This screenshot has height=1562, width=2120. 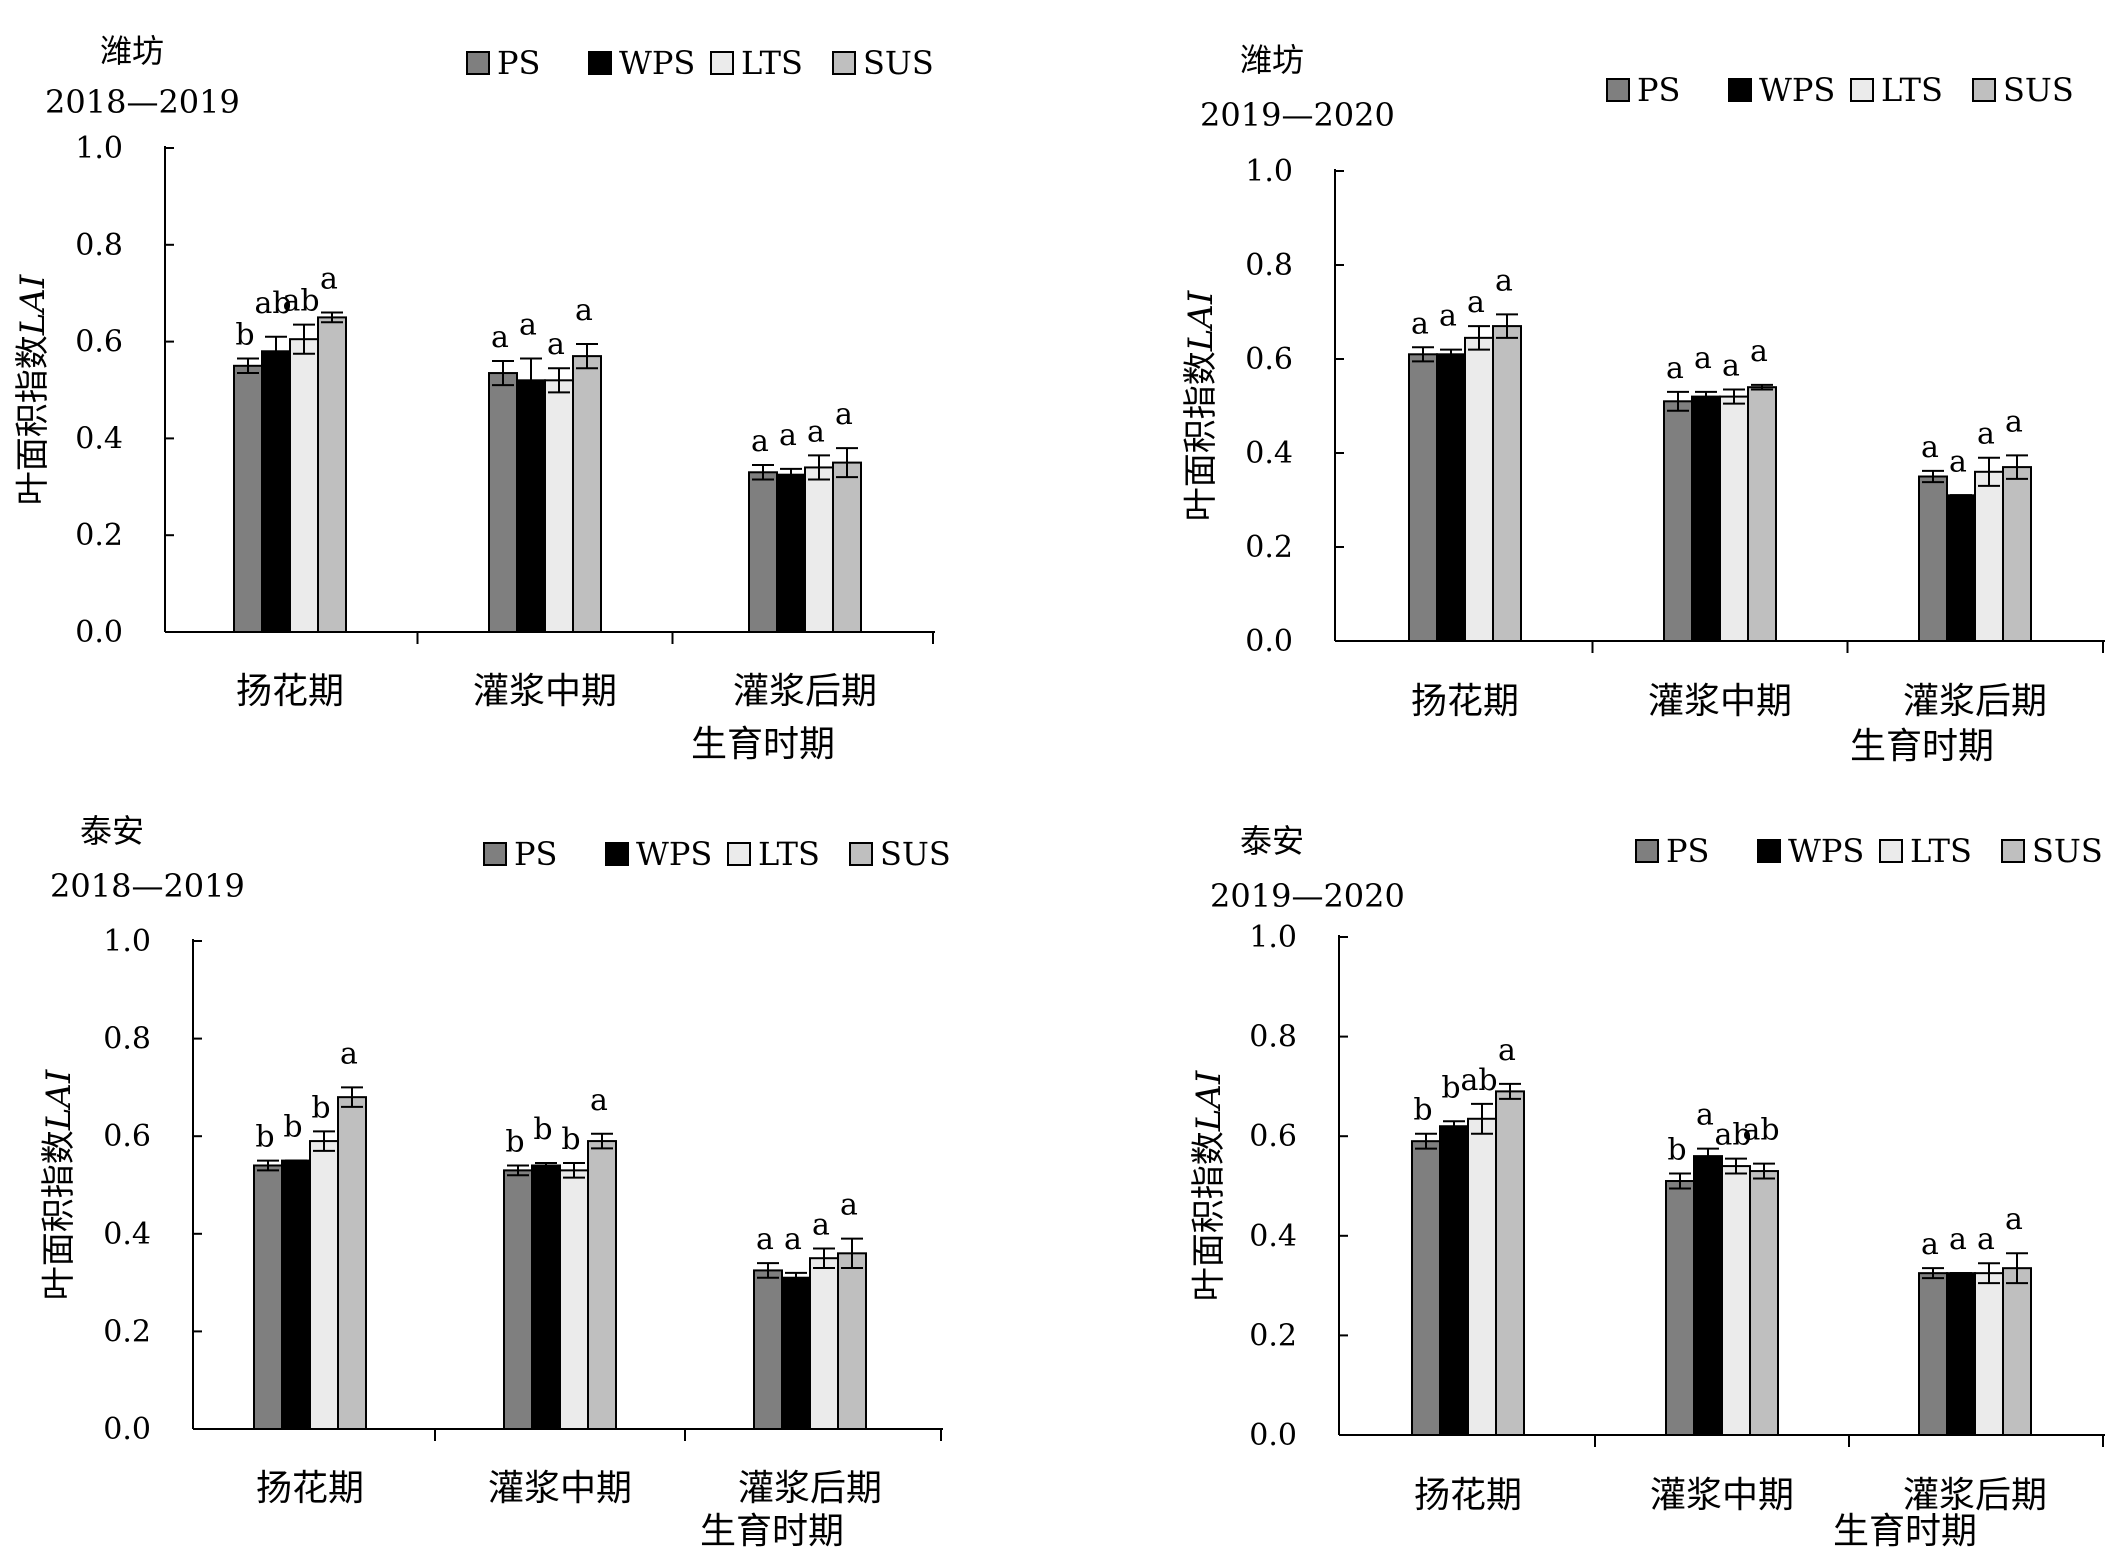 I want to click on panel-title: 泰安, so click(x=112, y=831).